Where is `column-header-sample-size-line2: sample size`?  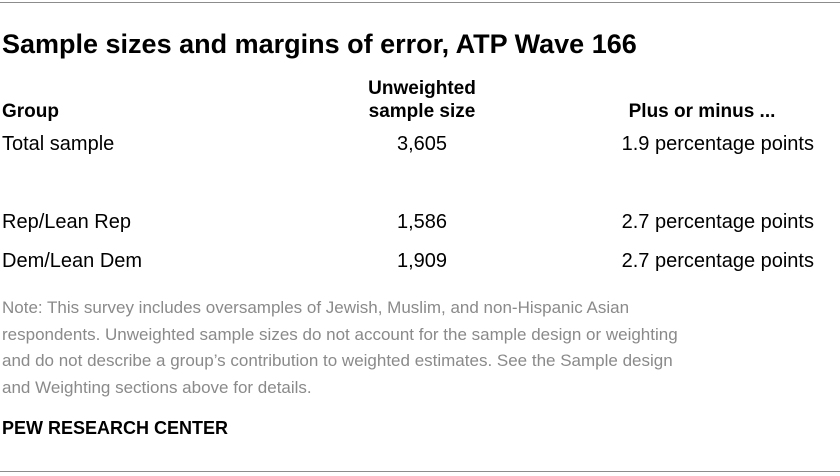
column-header-sample-size-line2: sample size is located at coordinates (422, 111).